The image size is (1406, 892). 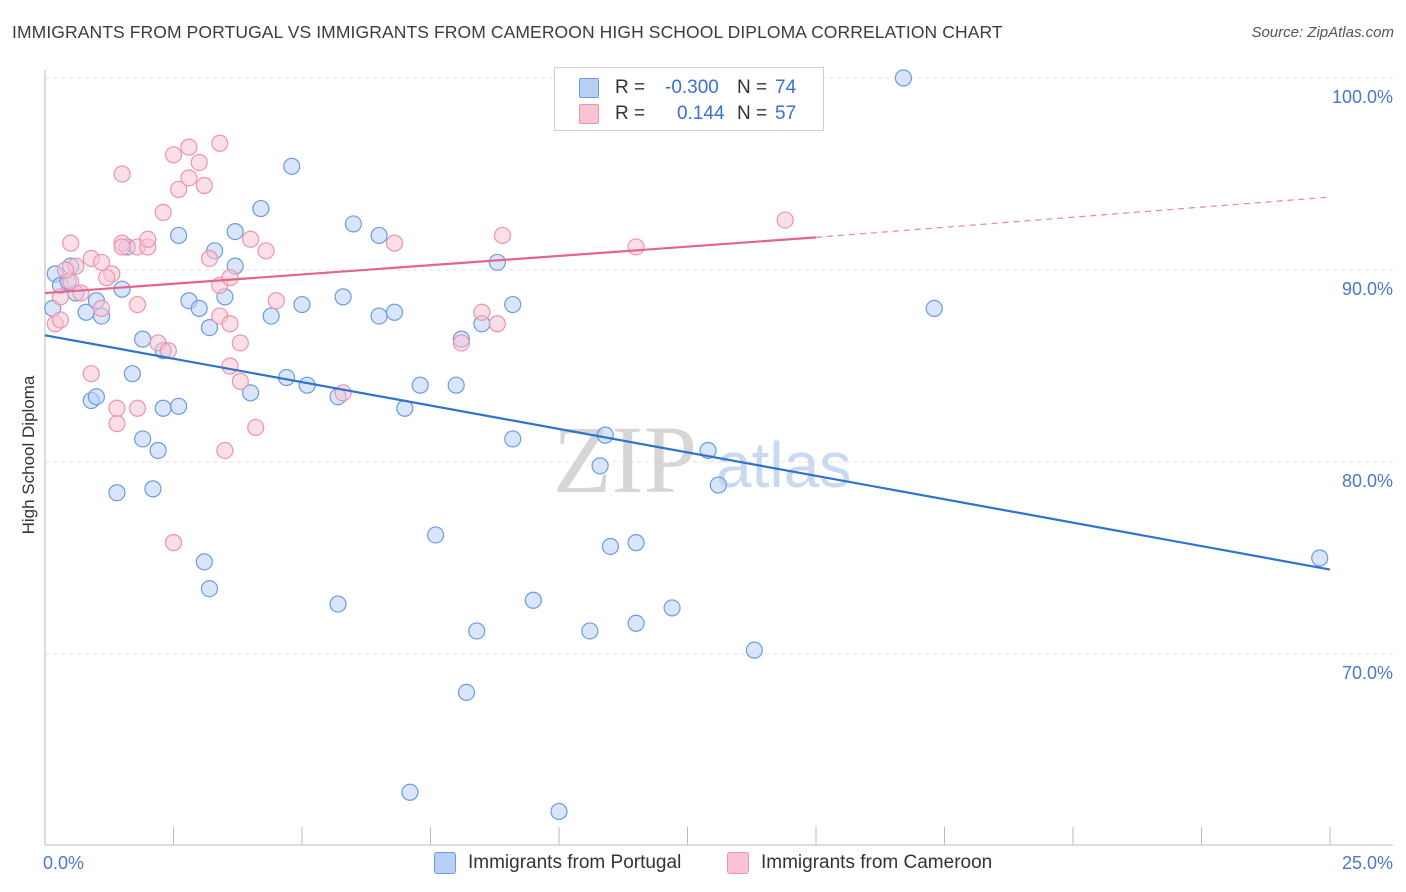 What do you see at coordinates (1367, 863) in the screenshot?
I see `x-tick-label: 25.0%` at bounding box center [1367, 863].